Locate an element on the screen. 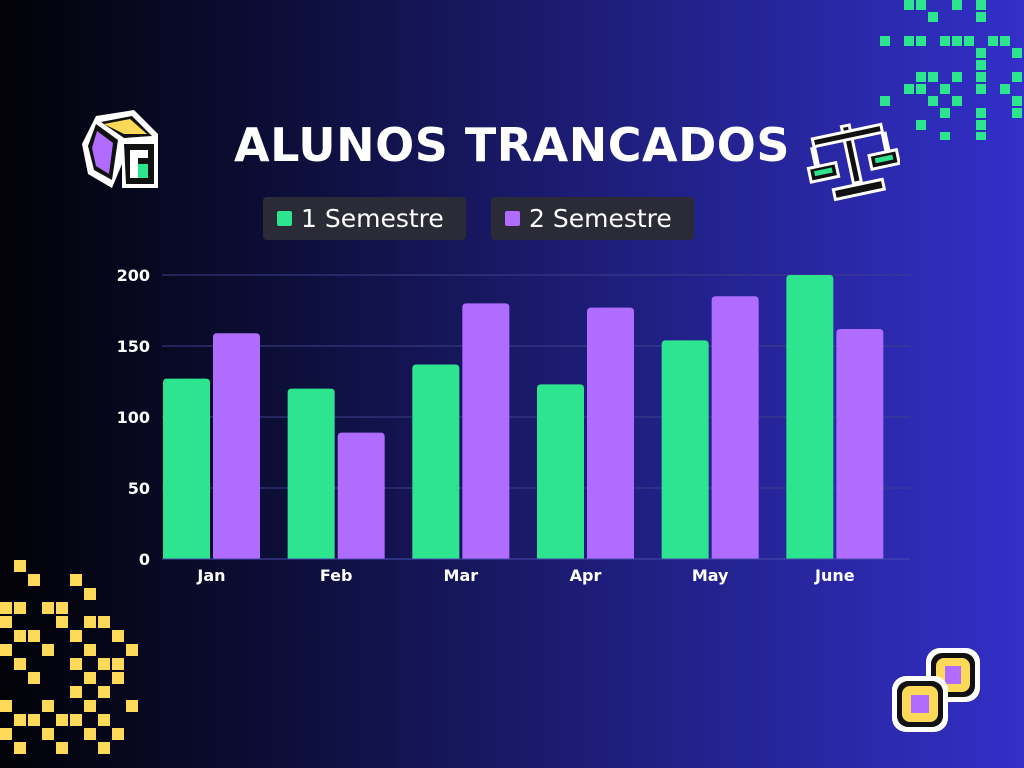 This screenshot has width=1024, height=768. bar-2-jan is located at coordinates (236, 446).